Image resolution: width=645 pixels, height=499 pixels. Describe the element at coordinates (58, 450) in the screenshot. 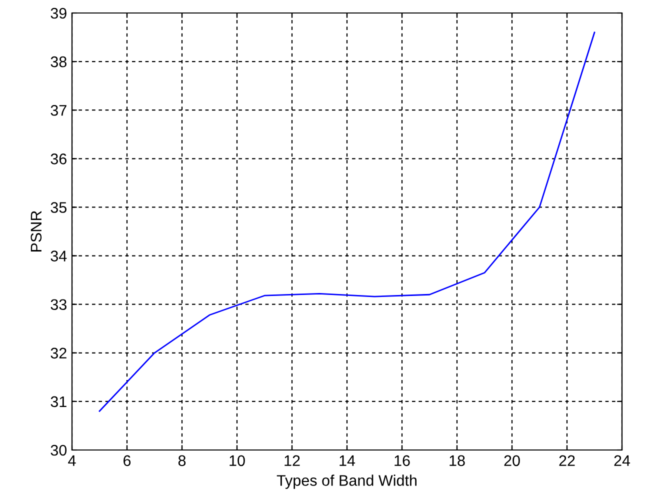

I see `y-tick-label: 30` at that location.